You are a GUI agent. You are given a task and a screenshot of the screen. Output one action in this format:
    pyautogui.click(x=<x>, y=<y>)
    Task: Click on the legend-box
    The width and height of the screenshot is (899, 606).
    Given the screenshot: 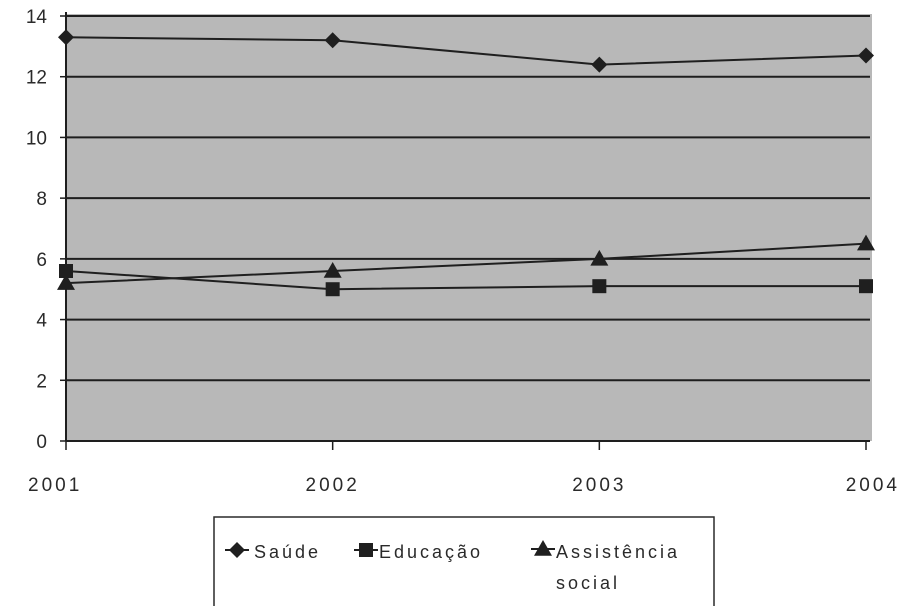 What is the action you would take?
    pyautogui.click(x=464, y=561)
    